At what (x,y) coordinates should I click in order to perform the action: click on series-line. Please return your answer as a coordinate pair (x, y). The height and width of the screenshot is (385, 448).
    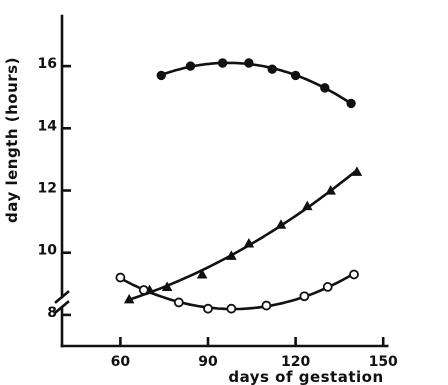
    Looking at the image, I should click on (237, 291).